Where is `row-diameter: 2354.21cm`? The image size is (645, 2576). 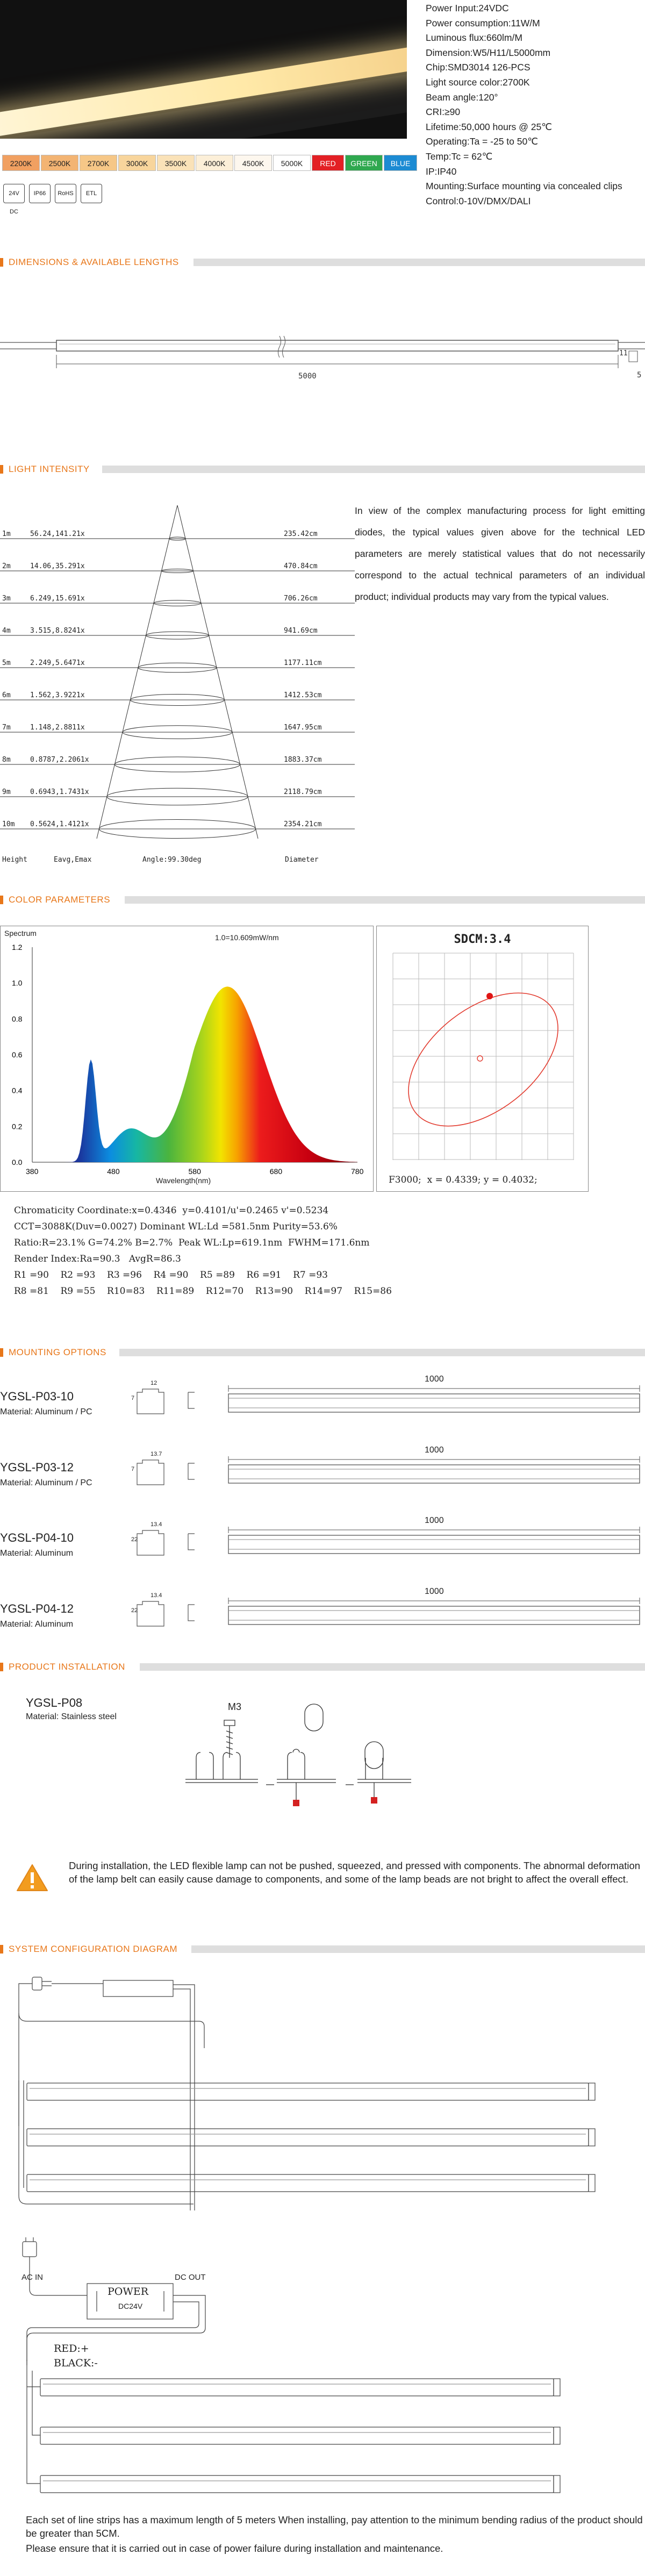 row-diameter: 2354.21cm is located at coordinates (303, 824).